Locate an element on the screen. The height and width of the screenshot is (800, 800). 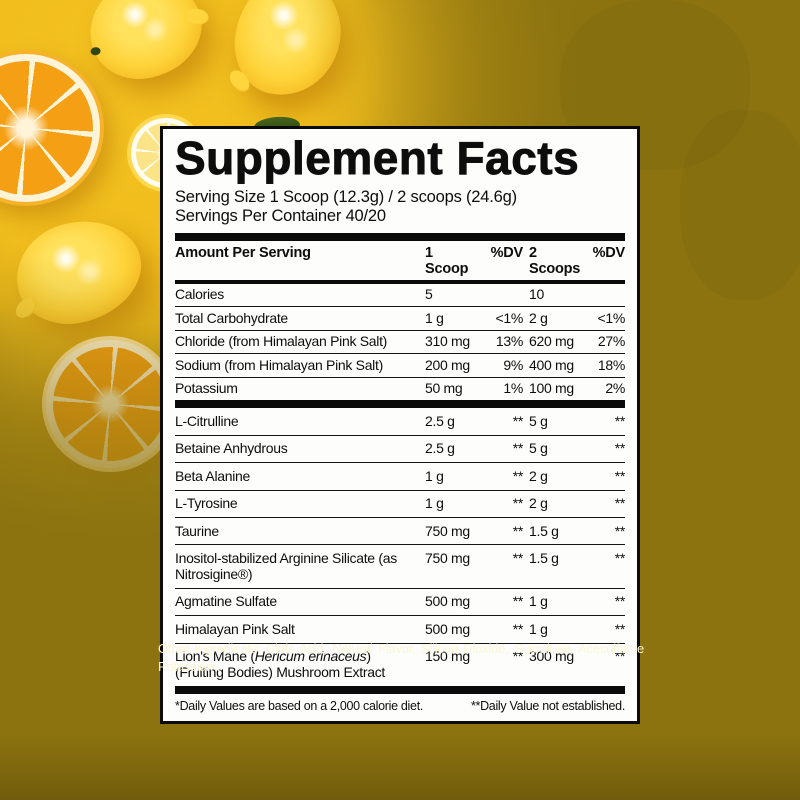
ingredient-name: L-Citrulline is located at coordinates (207, 420).